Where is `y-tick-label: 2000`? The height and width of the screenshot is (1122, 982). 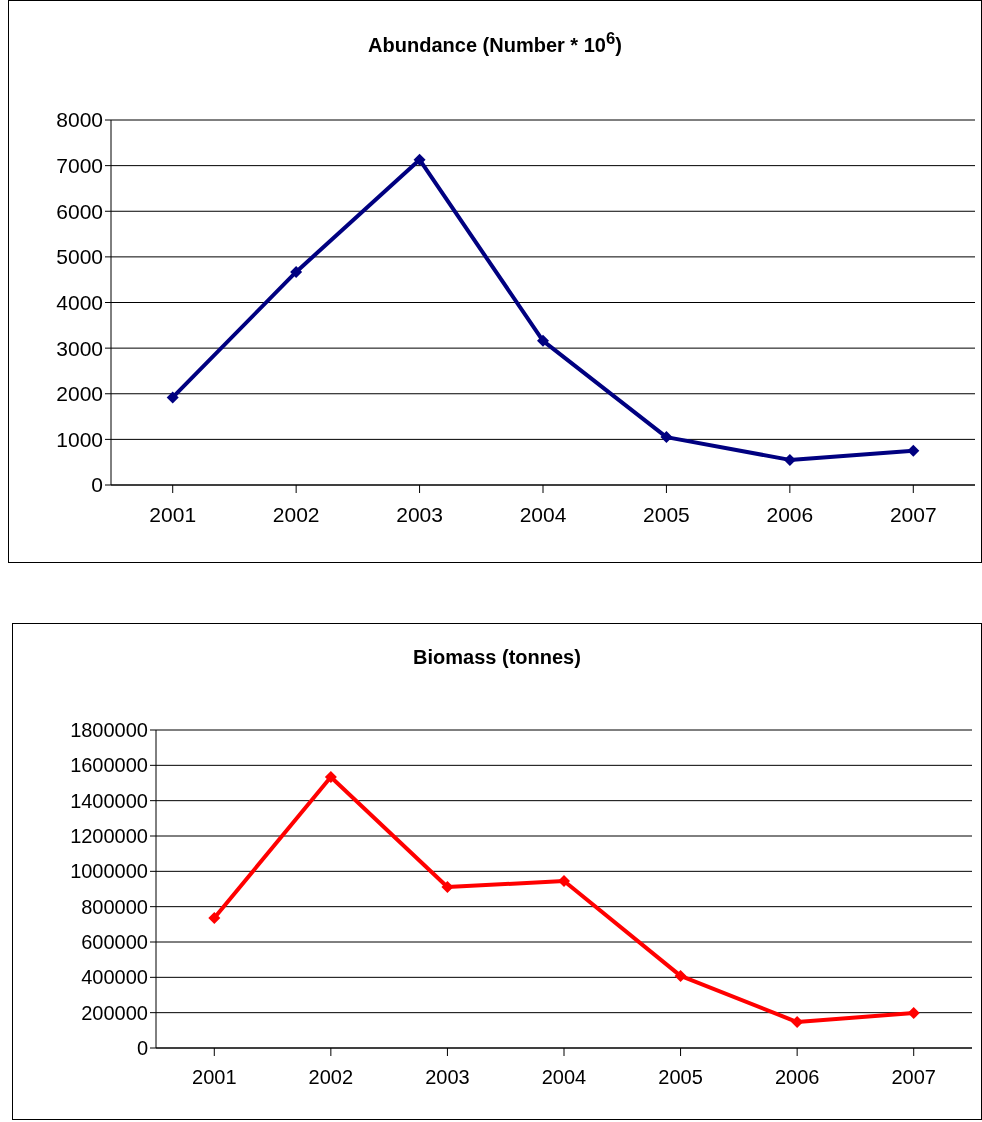
y-tick-label: 2000 is located at coordinates (79, 394).